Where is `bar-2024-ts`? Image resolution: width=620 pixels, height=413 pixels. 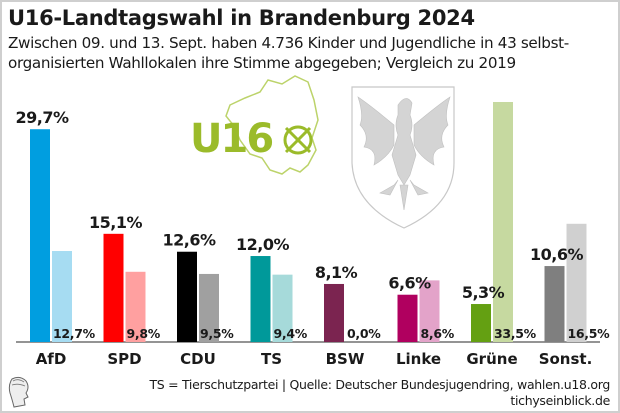
bar-2024-ts is located at coordinates (260, 299).